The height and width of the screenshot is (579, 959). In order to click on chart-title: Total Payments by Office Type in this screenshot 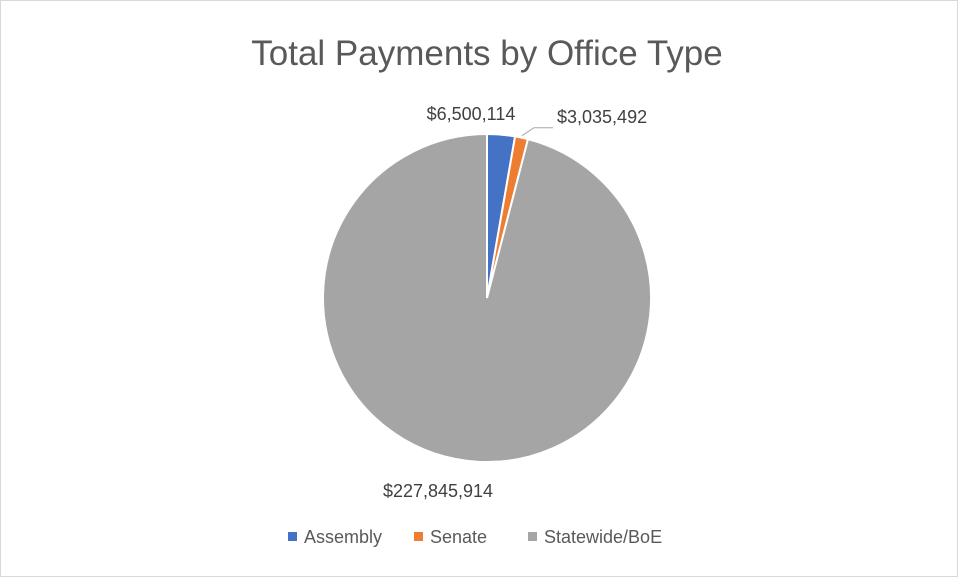, I will do `click(486, 53)`.